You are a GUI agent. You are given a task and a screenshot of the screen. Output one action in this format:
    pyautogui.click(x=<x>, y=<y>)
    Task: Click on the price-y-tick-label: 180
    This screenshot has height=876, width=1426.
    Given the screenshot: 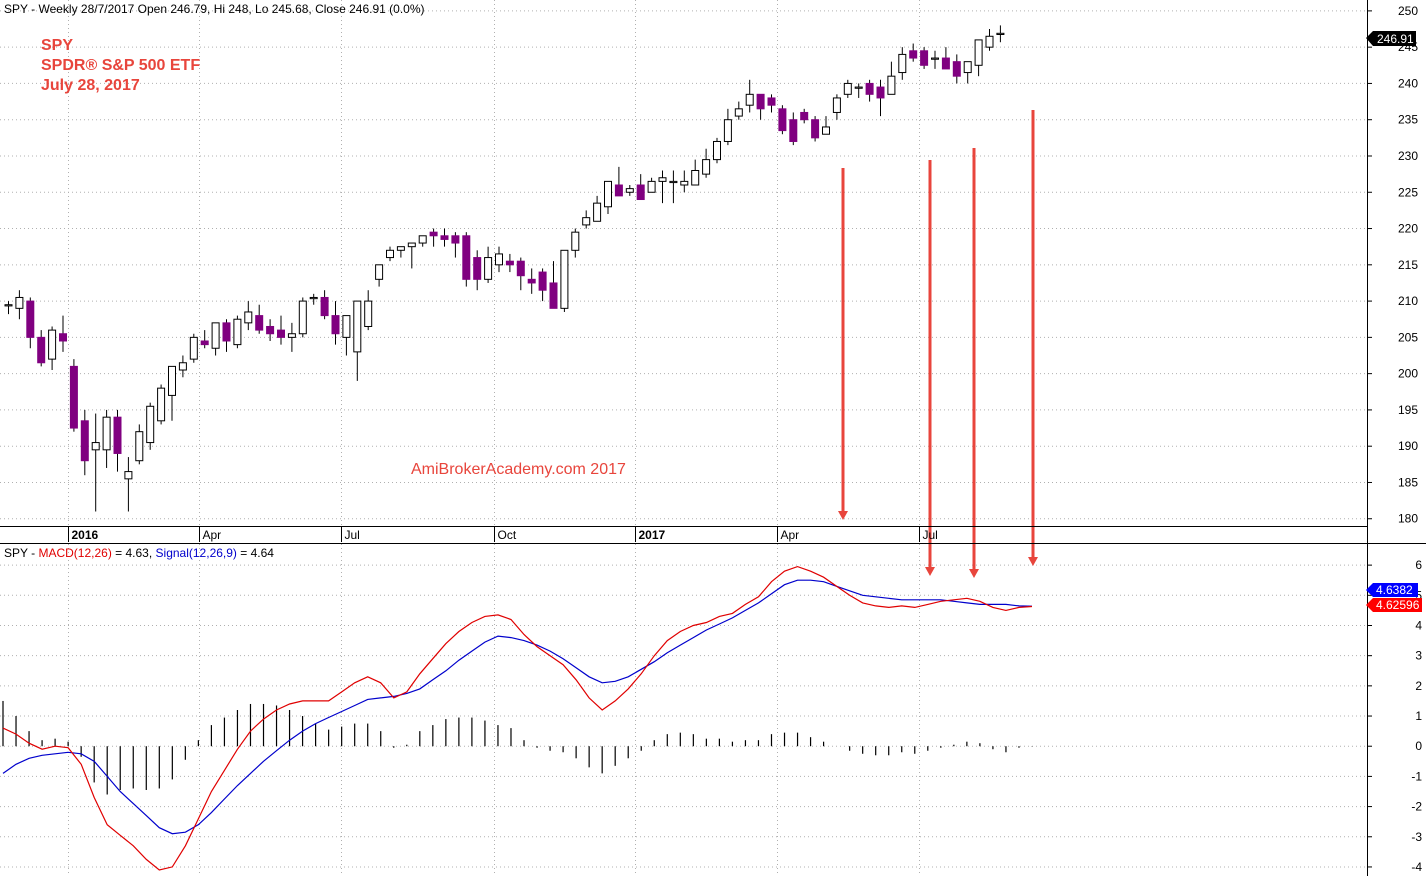 What is the action you would take?
    pyautogui.click(x=1408, y=519)
    